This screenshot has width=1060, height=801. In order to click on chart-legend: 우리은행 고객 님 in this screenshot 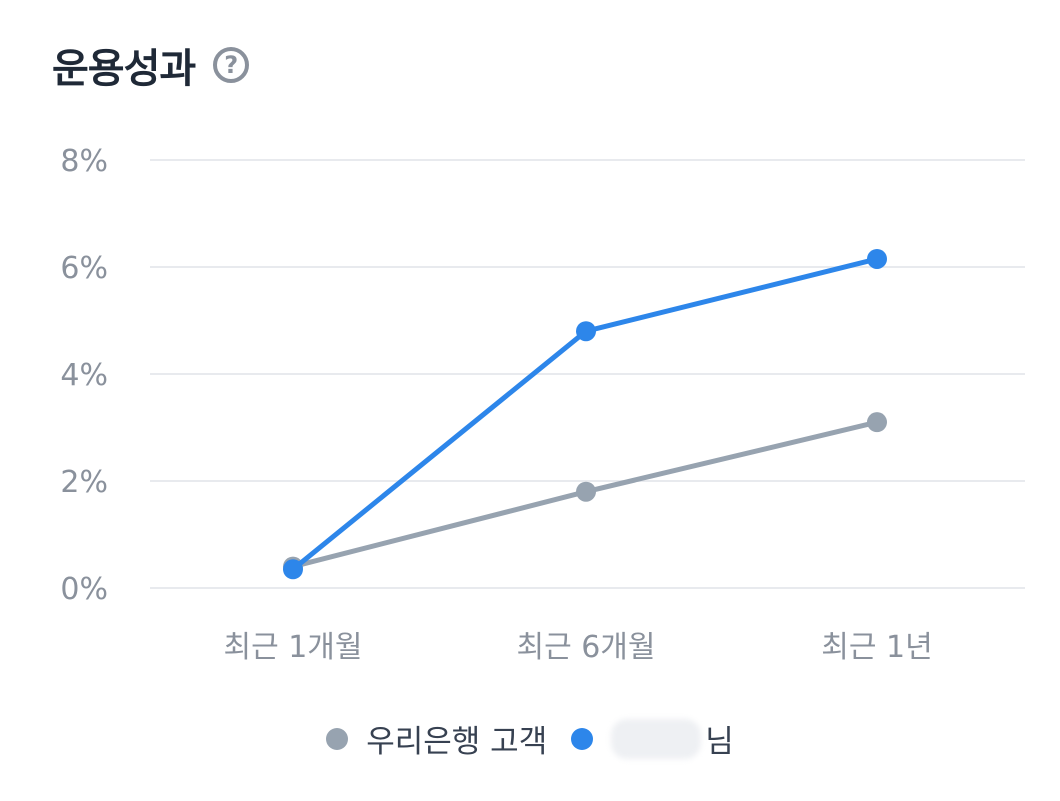, I will do `click(530, 738)`.